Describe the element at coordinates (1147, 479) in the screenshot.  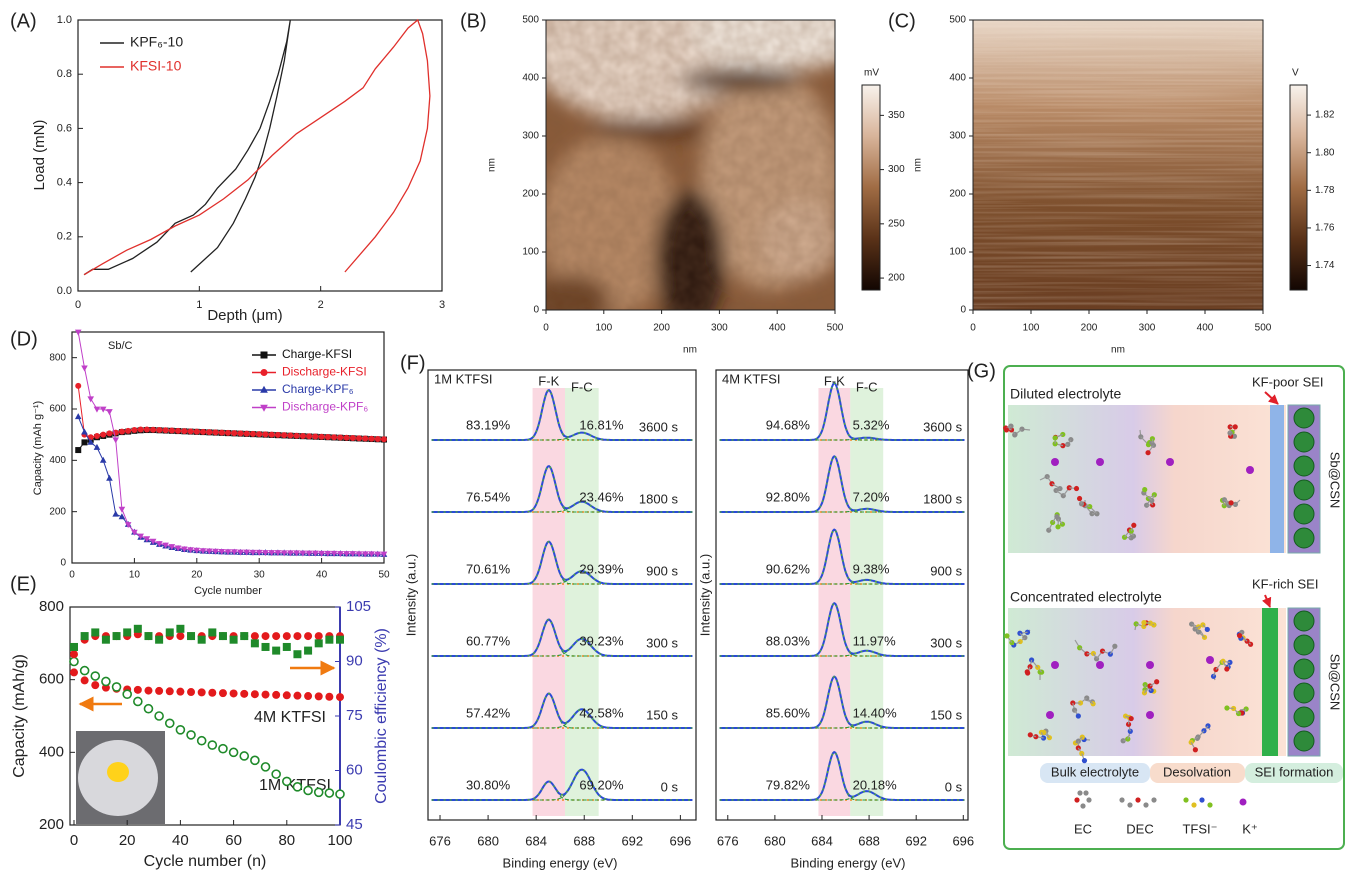
I see `electrolyte-region` at that location.